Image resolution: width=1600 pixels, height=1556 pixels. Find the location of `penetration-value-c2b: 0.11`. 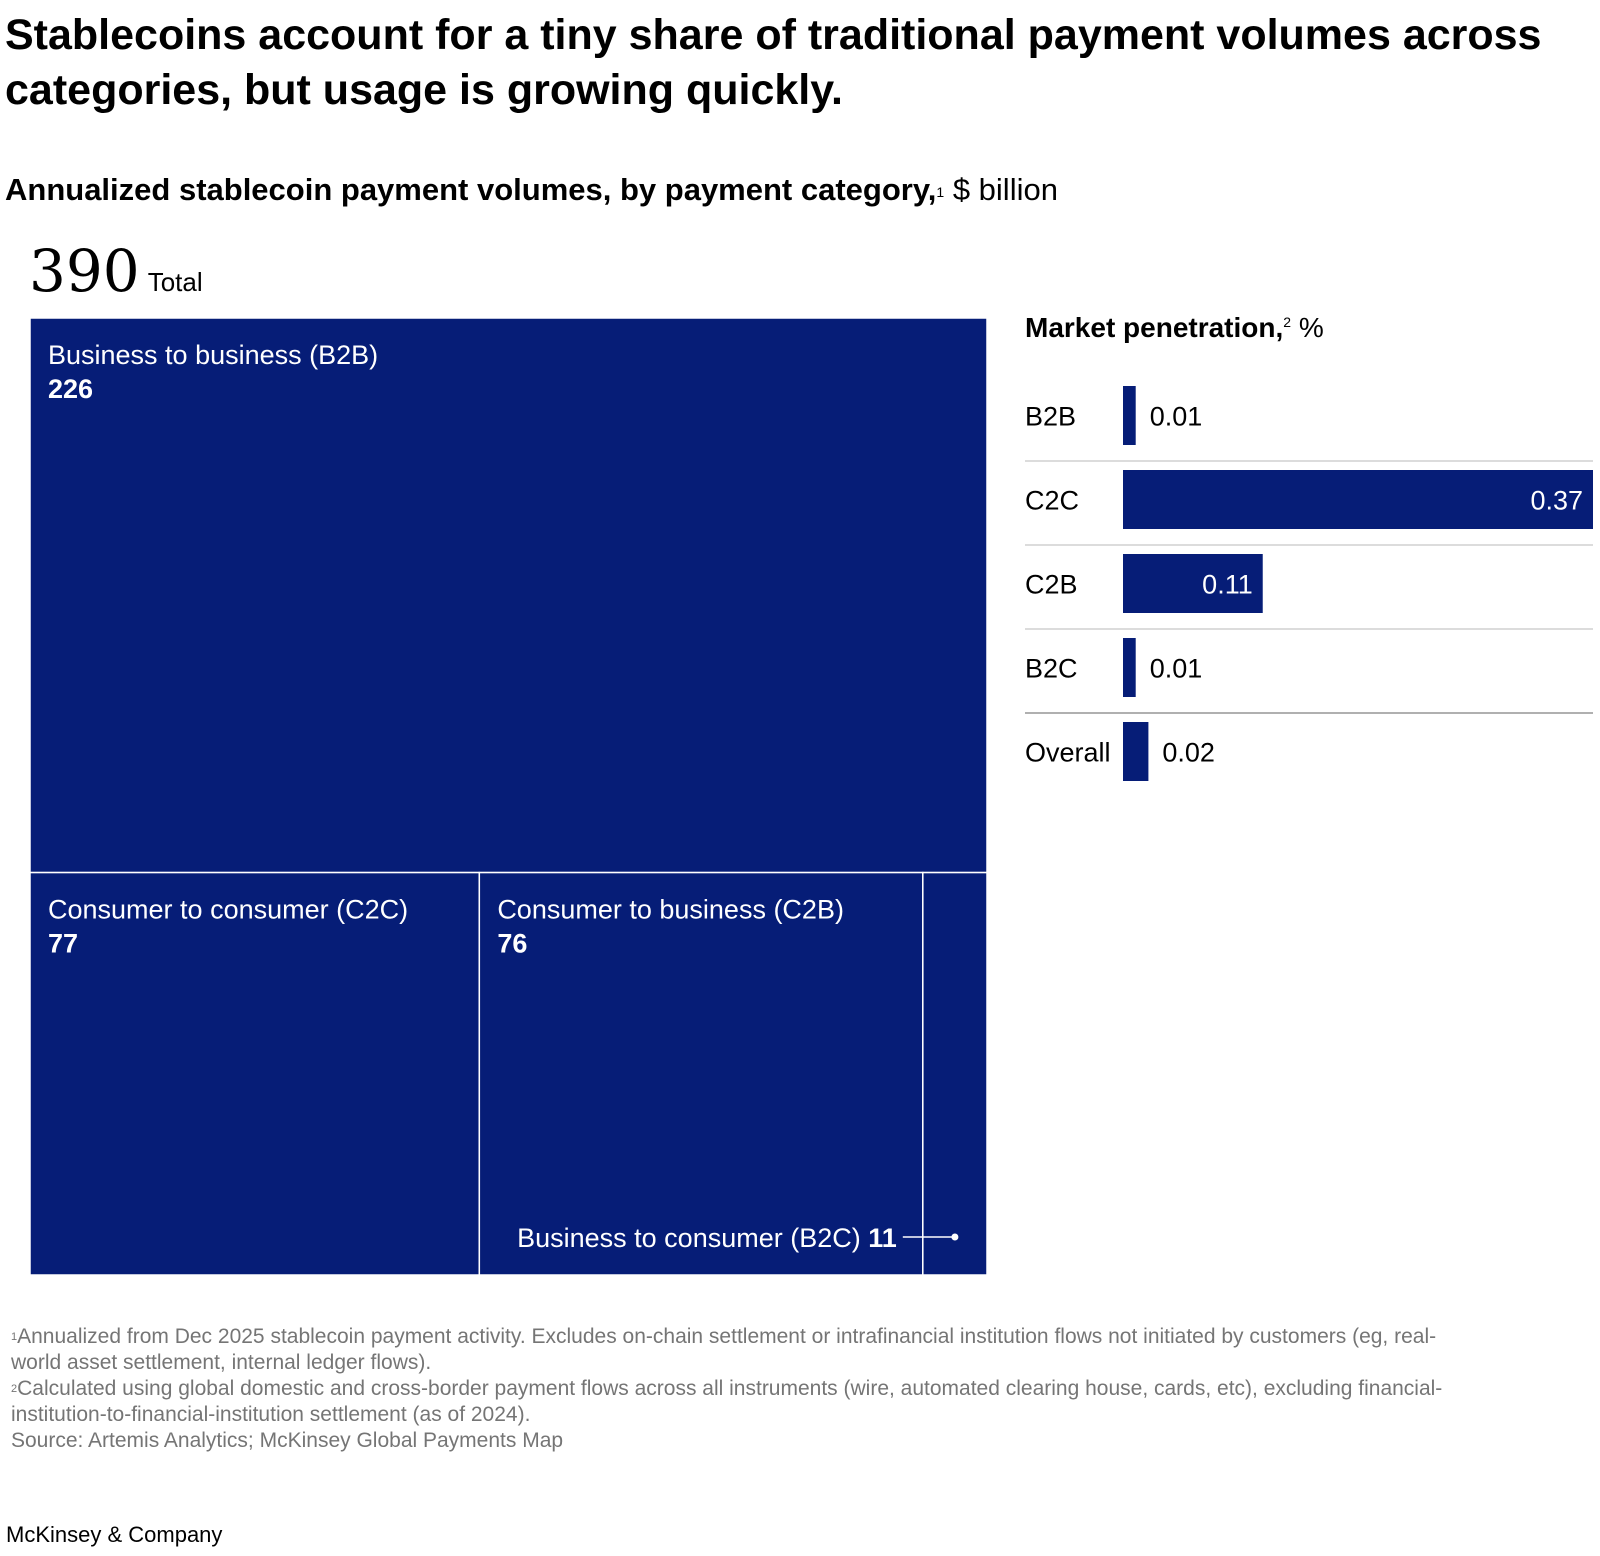

penetration-value-c2b: 0.11 is located at coordinates (1227, 585).